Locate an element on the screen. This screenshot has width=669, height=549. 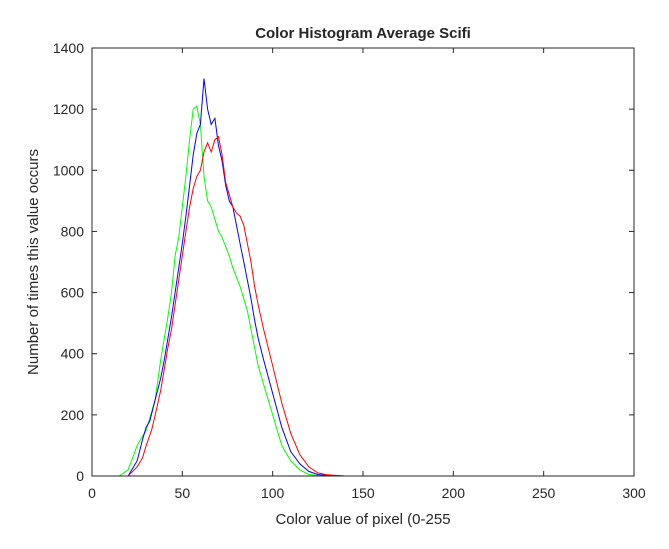
chart-title: Color Histogram Average Scifi is located at coordinates (363, 33).